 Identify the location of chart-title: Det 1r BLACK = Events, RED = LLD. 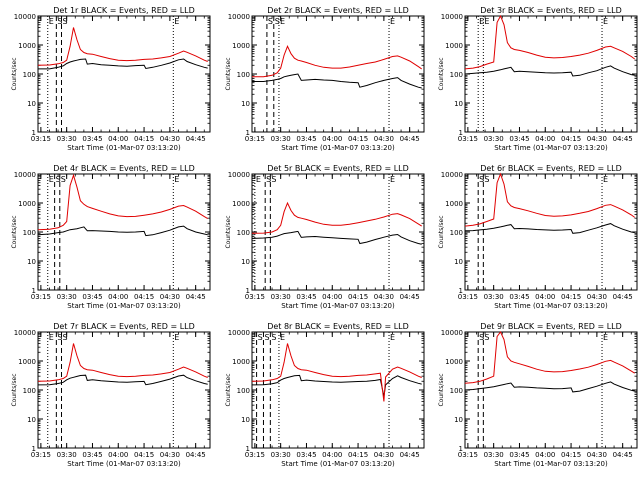
(124, 10).